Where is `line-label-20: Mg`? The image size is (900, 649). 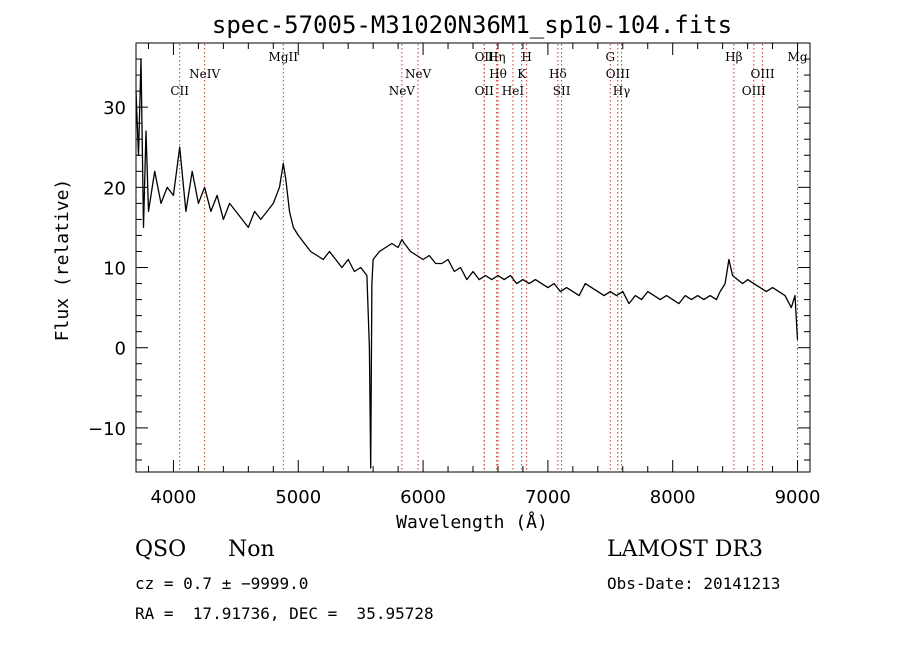
line-label-20: Mg is located at coordinates (798, 57).